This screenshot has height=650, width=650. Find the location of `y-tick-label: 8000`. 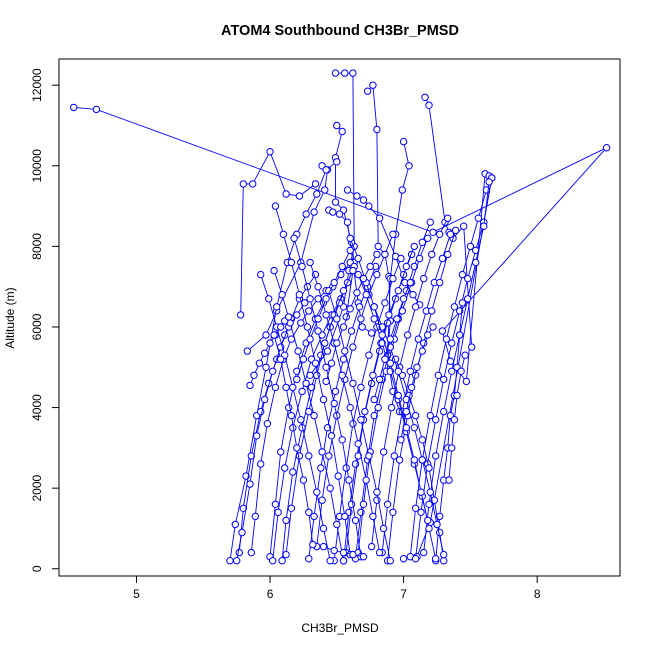

y-tick-label: 8000 is located at coordinates (37, 246).